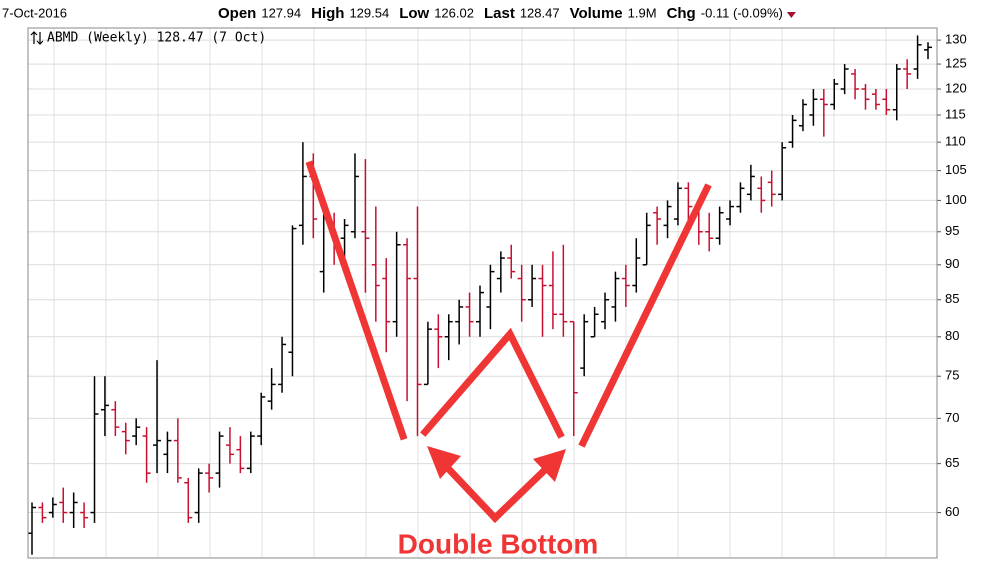  What do you see at coordinates (327, 13) in the screenshot?
I see `quote-label: High` at bounding box center [327, 13].